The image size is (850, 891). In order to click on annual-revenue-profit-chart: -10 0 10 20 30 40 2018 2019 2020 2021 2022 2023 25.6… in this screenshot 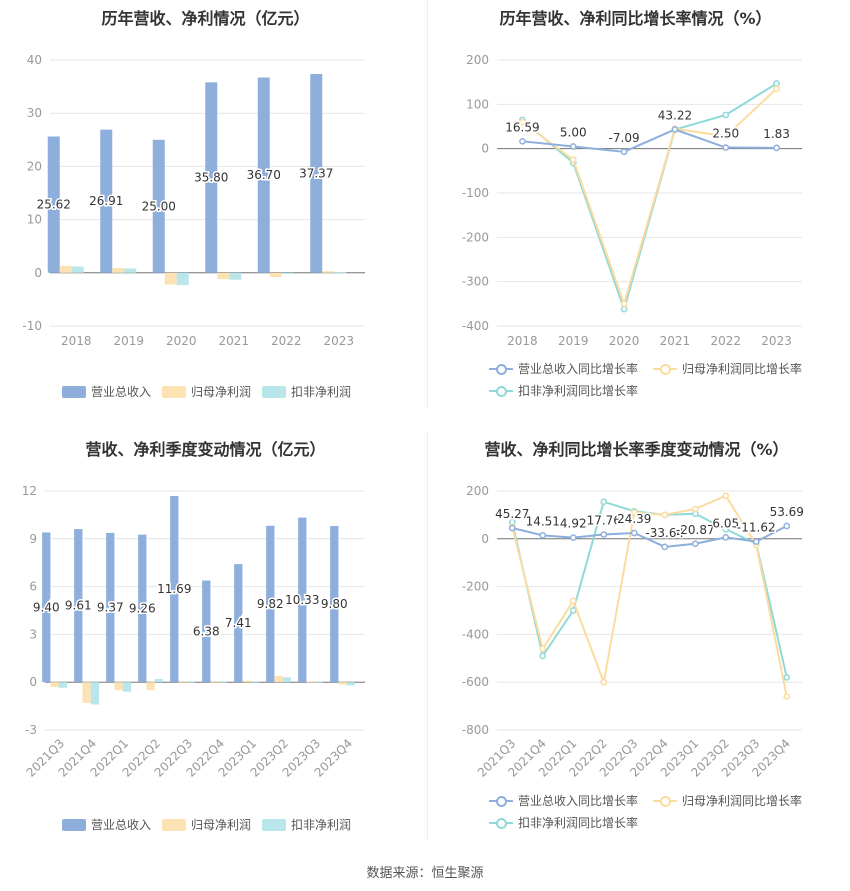, I will do `click(193, 200)`.